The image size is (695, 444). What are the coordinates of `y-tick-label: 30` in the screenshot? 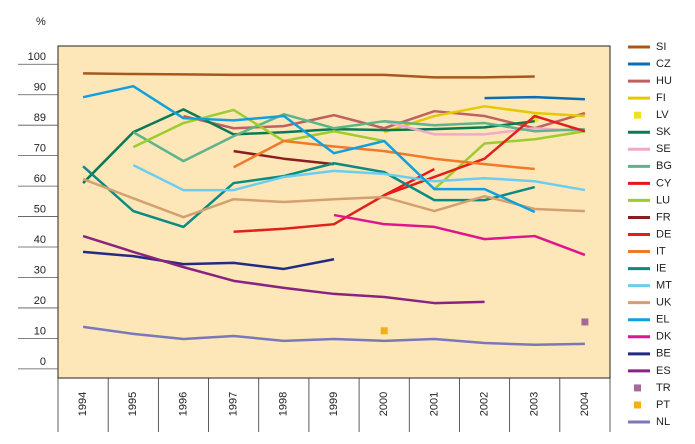 It's located at (40, 270).